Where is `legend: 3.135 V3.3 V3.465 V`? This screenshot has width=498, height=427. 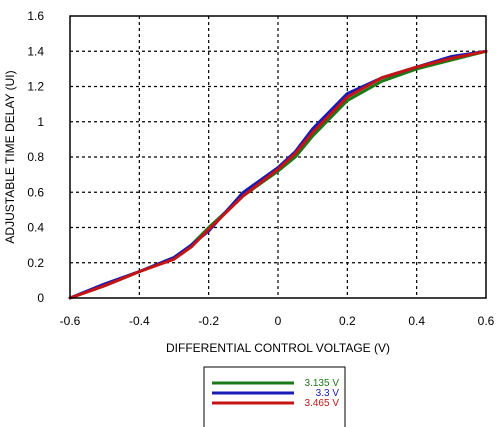 legend: 3.135 V3.3 V3.465 V is located at coordinates (274, 396).